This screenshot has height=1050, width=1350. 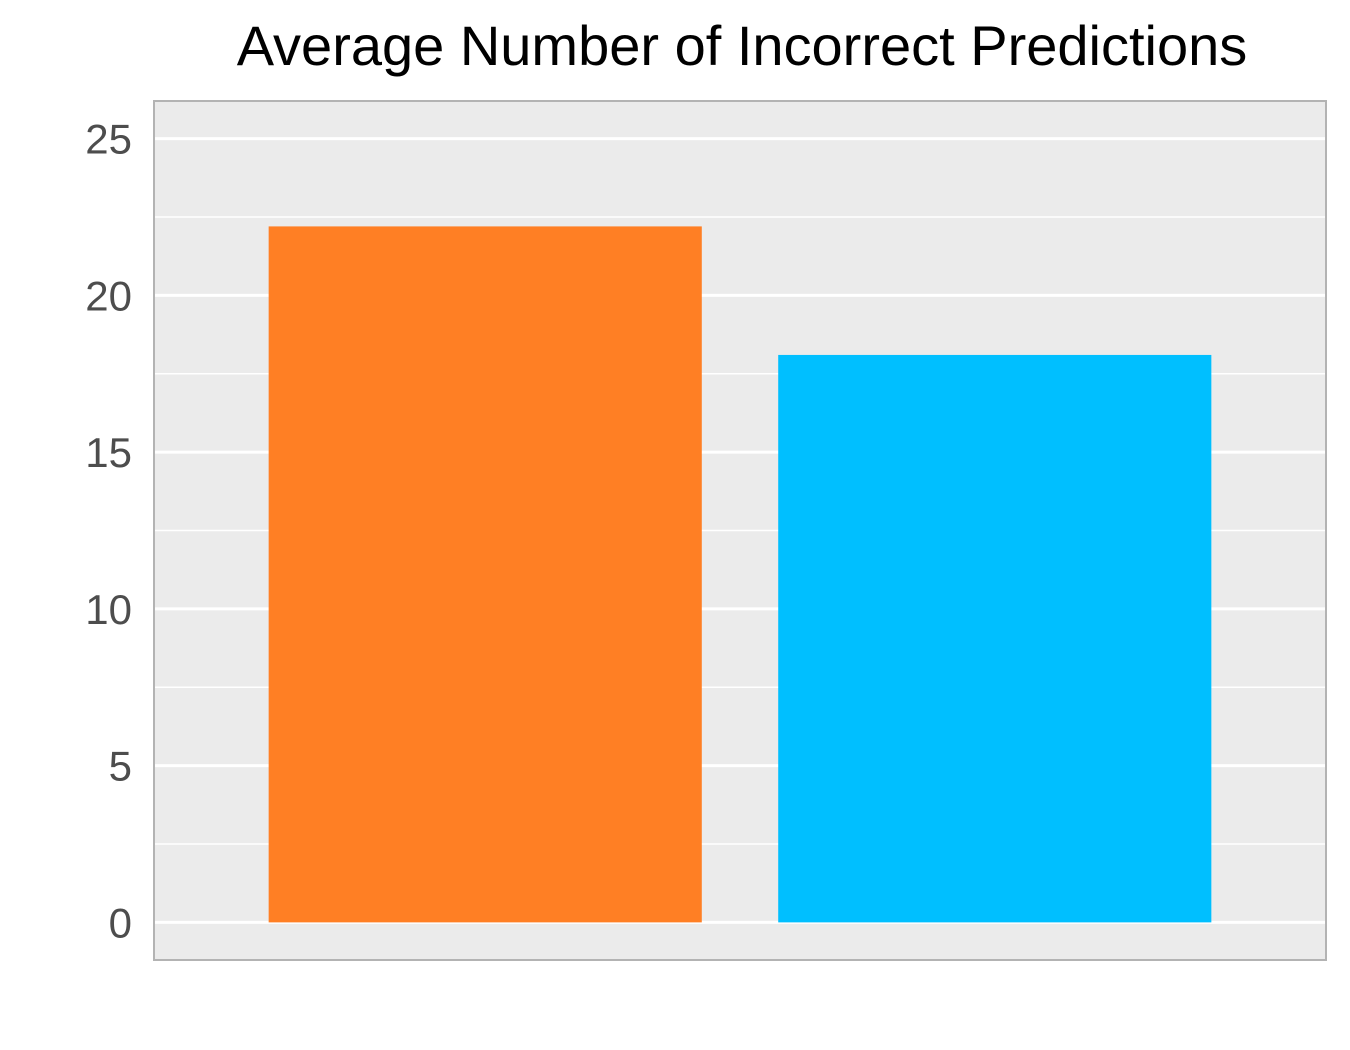 What do you see at coordinates (108, 139) in the screenshot?
I see `y-tick-label-25: 25` at bounding box center [108, 139].